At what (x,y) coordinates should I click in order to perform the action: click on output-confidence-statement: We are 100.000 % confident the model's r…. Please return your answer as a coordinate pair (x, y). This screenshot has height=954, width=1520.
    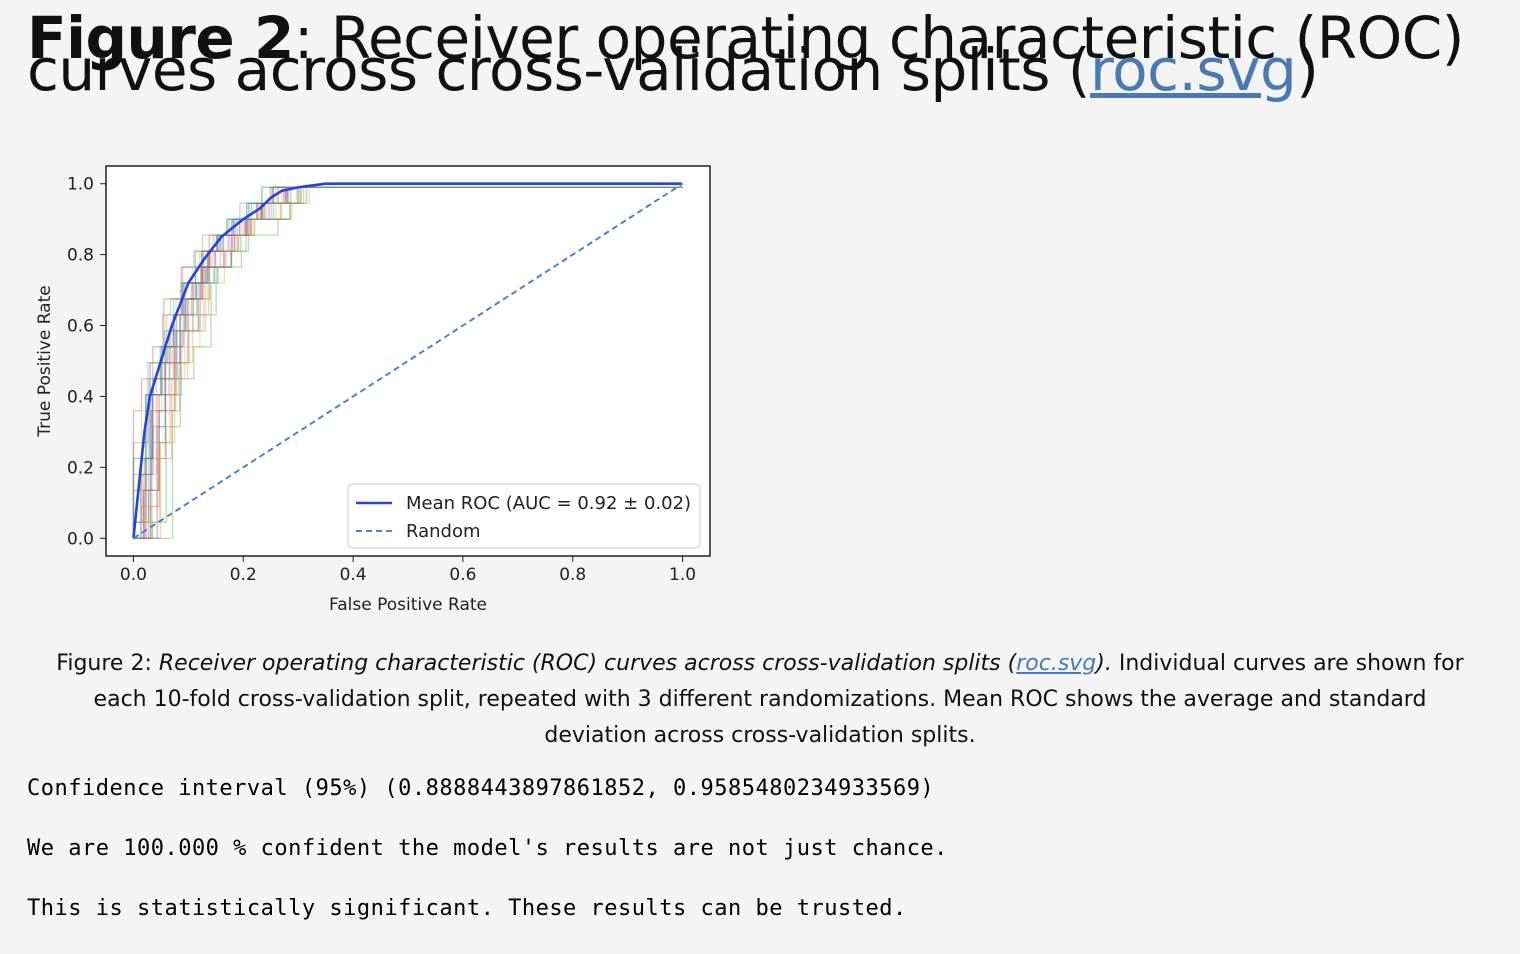
    Looking at the image, I should click on (487, 848).